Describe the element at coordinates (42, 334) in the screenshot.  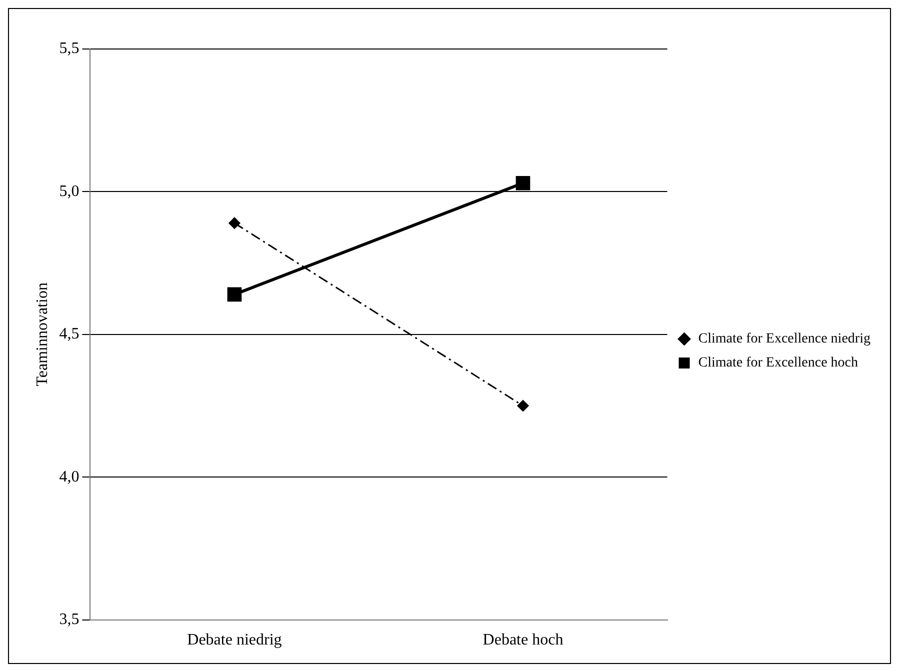
I see `y-axis-title: Teaminnovation` at that location.